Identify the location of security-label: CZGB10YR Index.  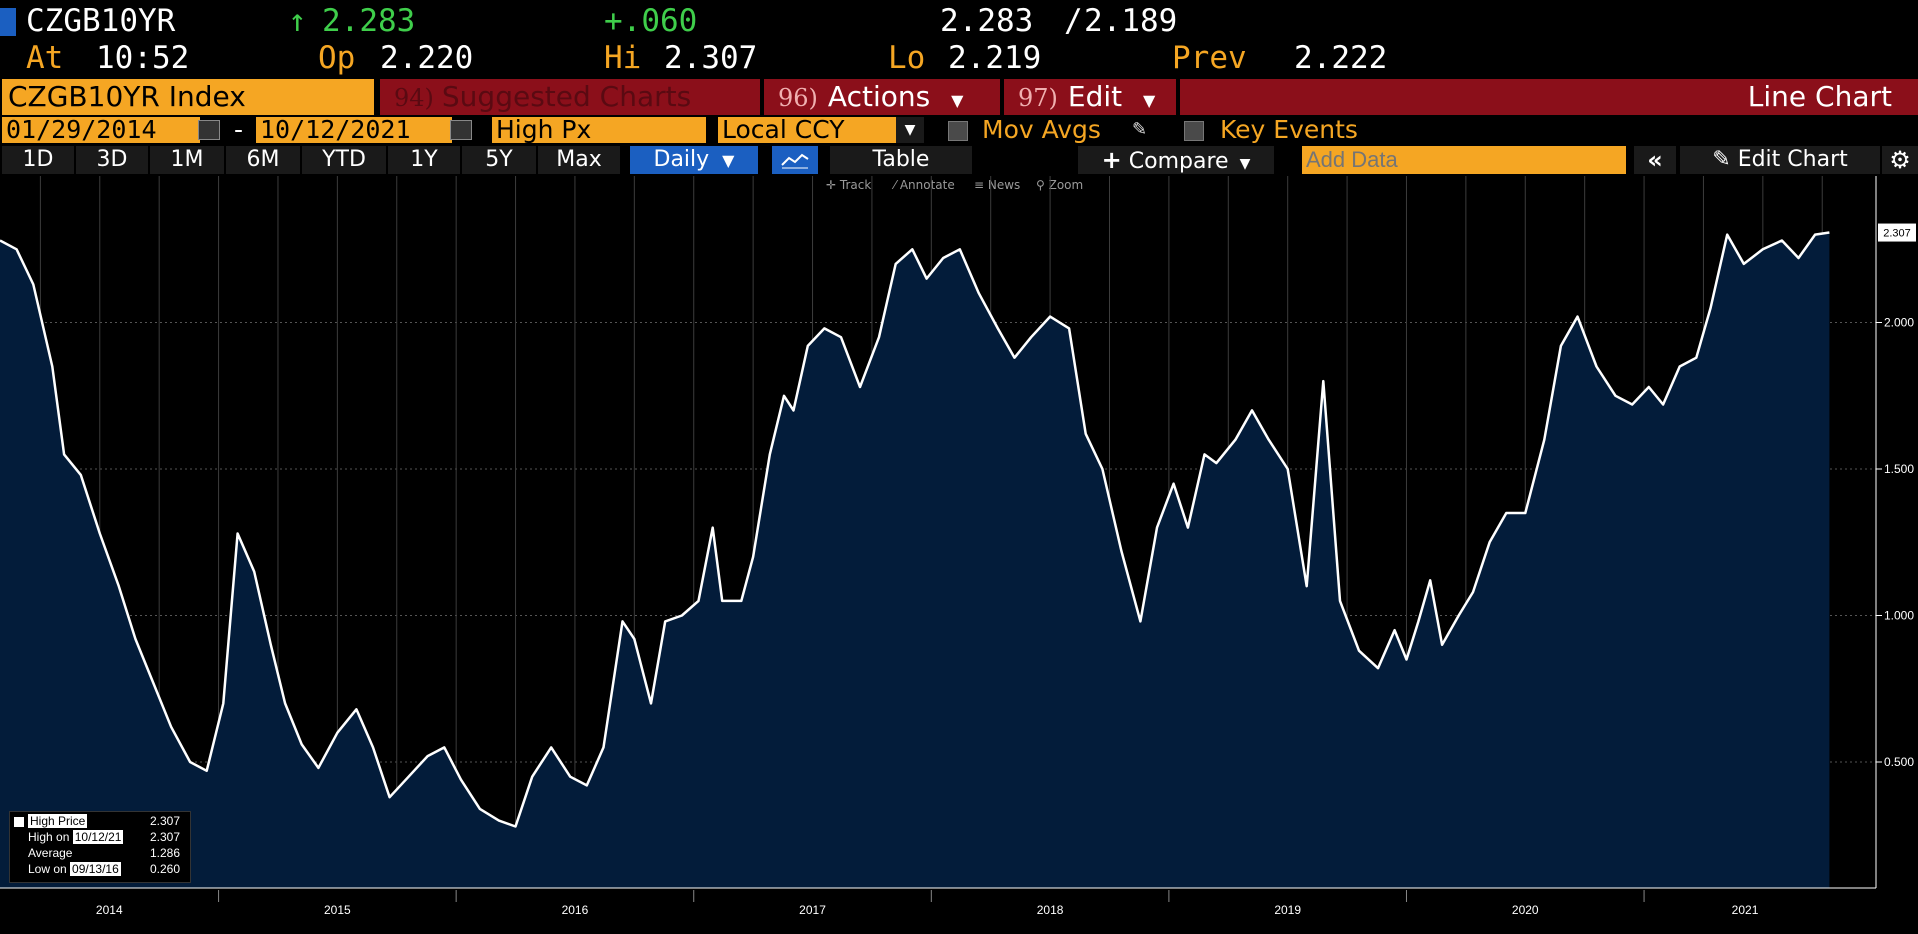
(127, 96).